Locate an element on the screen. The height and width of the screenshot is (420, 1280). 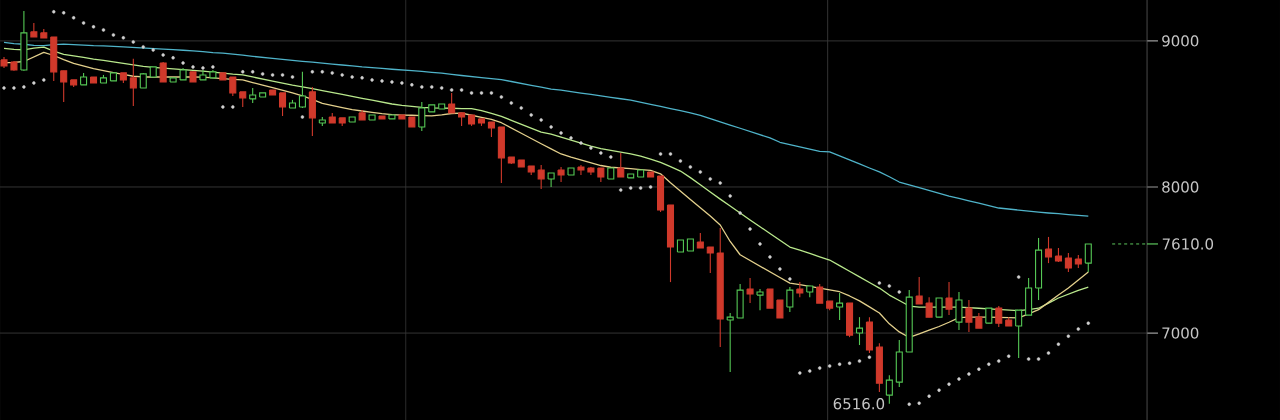
y-tick-label: 7000 is located at coordinates (1180, 333).